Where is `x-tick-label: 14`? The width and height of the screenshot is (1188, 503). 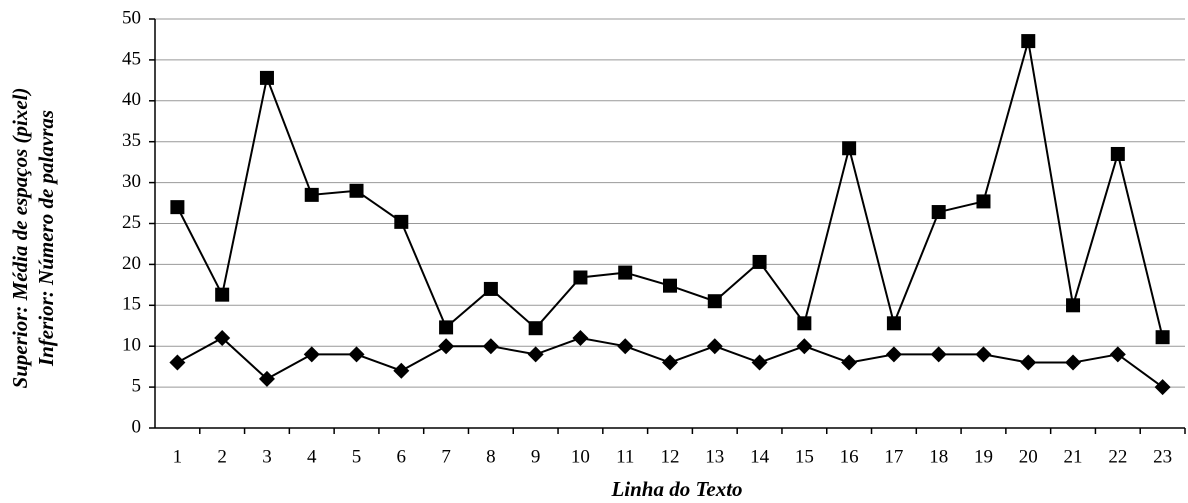
x-tick-label: 14 is located at coordinates (760, 456).